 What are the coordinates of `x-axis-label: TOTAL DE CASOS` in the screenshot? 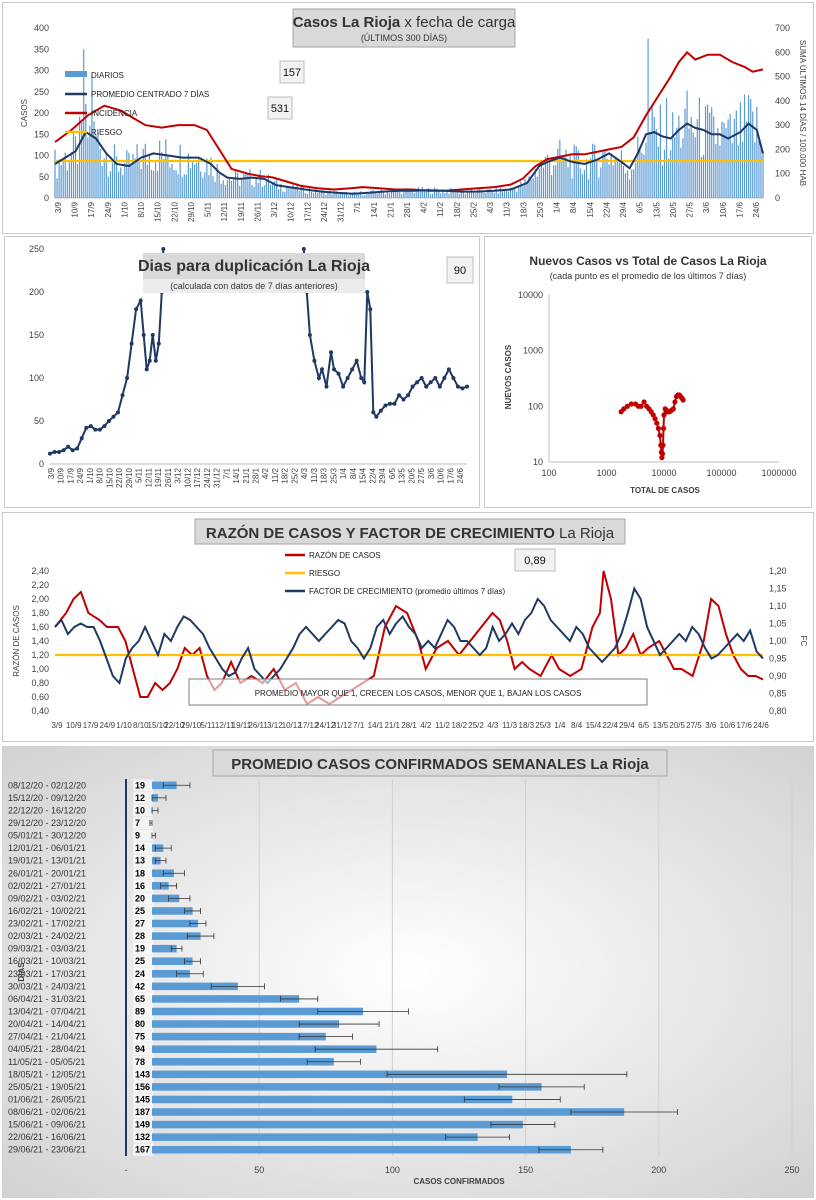 It's located at (665, 490).